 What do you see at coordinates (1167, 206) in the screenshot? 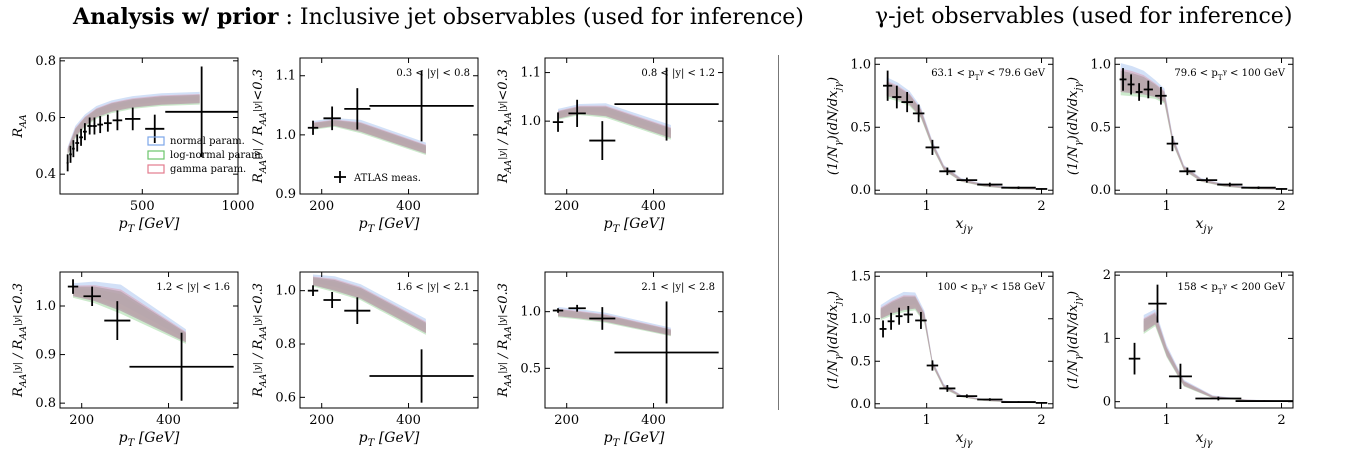
I see `x-tick-label: 1` at bounding box center [1167, 206].